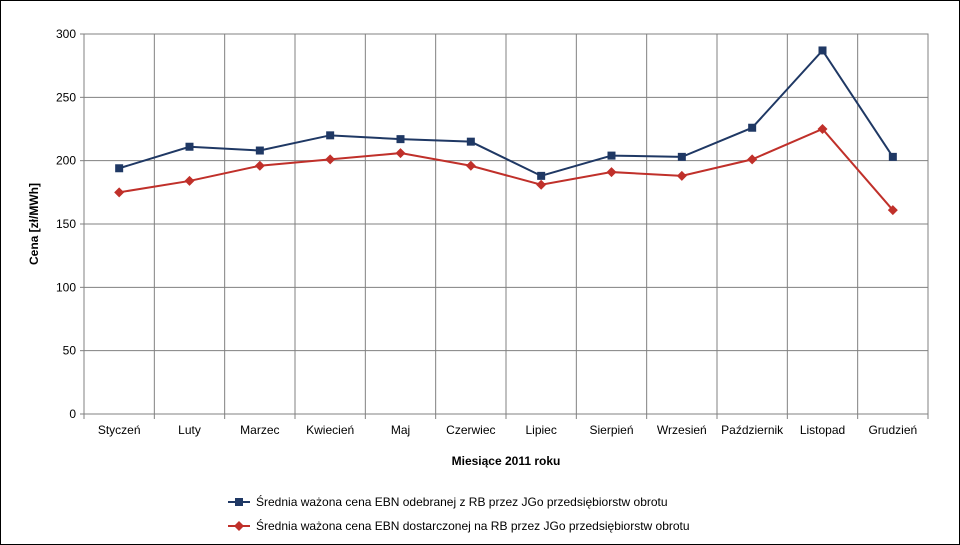 This screenshot has height=545, width=960. What do you see at coordinates (72, 414) in the screenshot?
I see `y-tick-label-0: 0` at bounding box center [72, 414].